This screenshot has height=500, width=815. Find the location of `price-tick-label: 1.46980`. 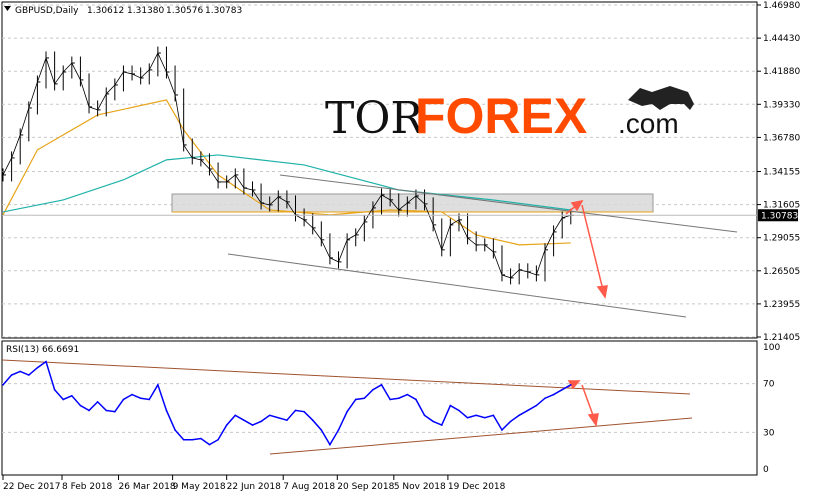

price-tick-label: 1.46980 is located at coordinates (781, 6).